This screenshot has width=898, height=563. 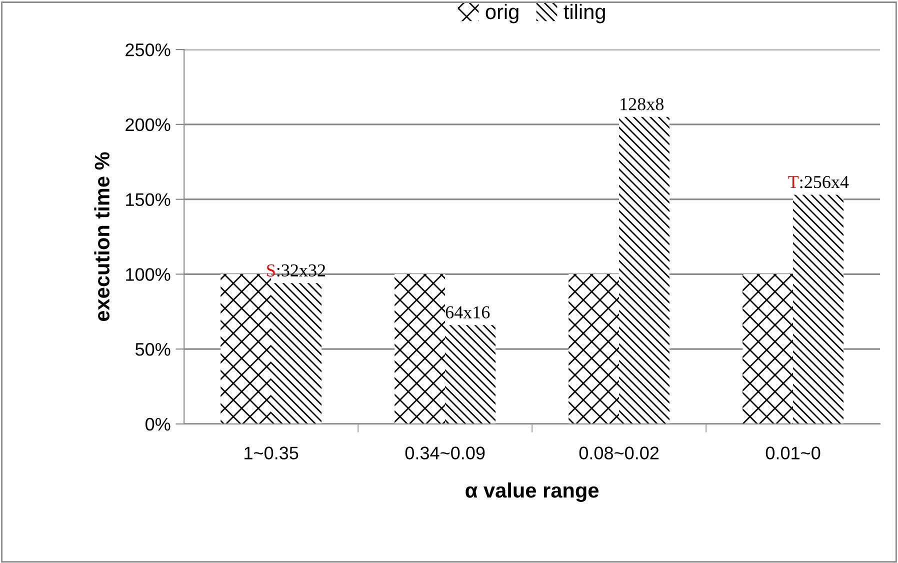 What do you see at coordinates (158, 424) in the screenshot?
I see `y-tick-label: 0%` at bounding box center [158, 424].